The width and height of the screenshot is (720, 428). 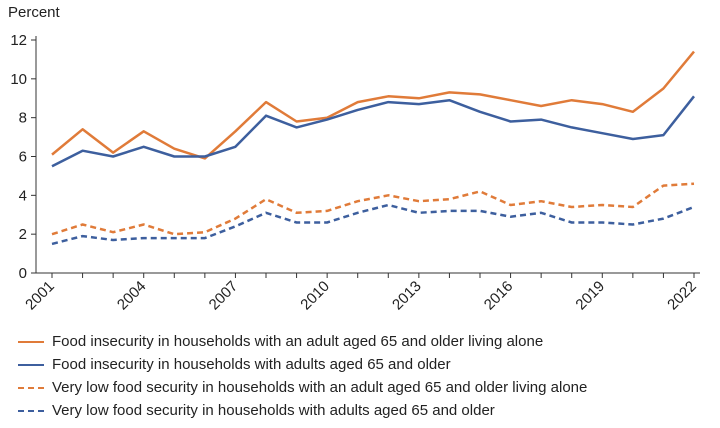 What do you see at coordinates (23, 273) in the screenshot?
I see `y-tick-label: 0` at bounding box center [23, 273].